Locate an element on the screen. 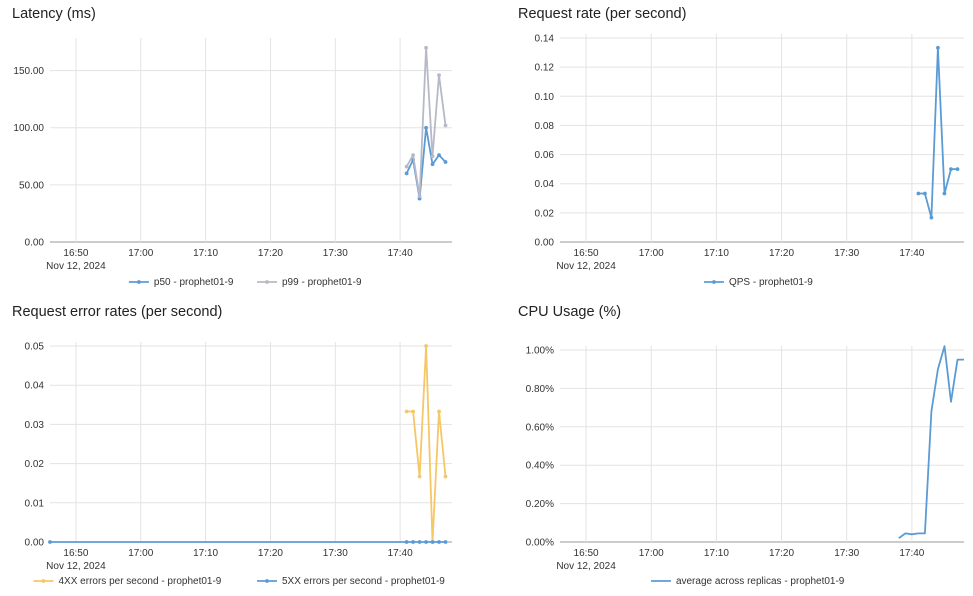 The height and width of the screenshot is (596, 973). y-tick-label: 0.10 is located at coordinates (545, 97).